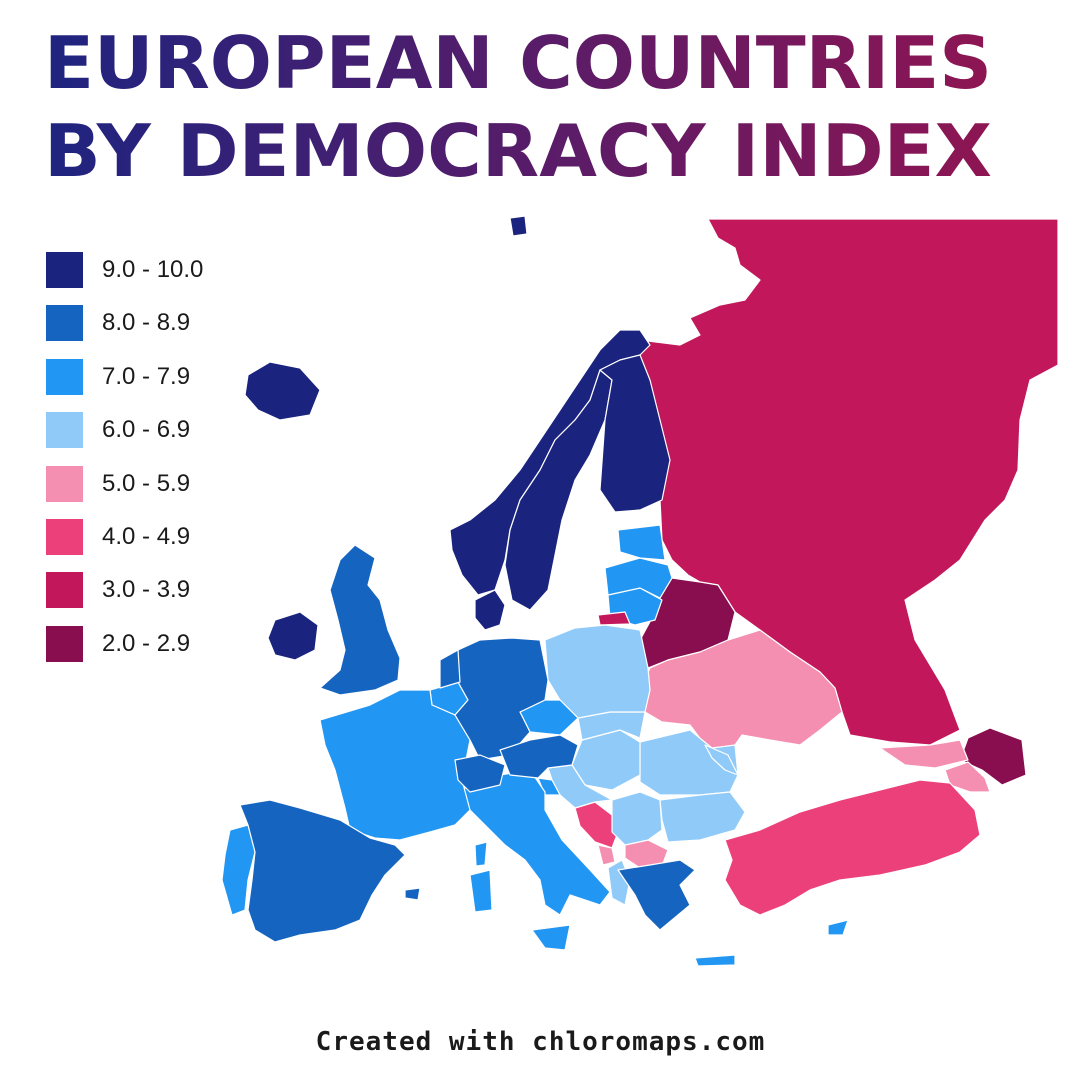  I want to click on legend-item: 4.0 - 4.9, so click(124, 536).